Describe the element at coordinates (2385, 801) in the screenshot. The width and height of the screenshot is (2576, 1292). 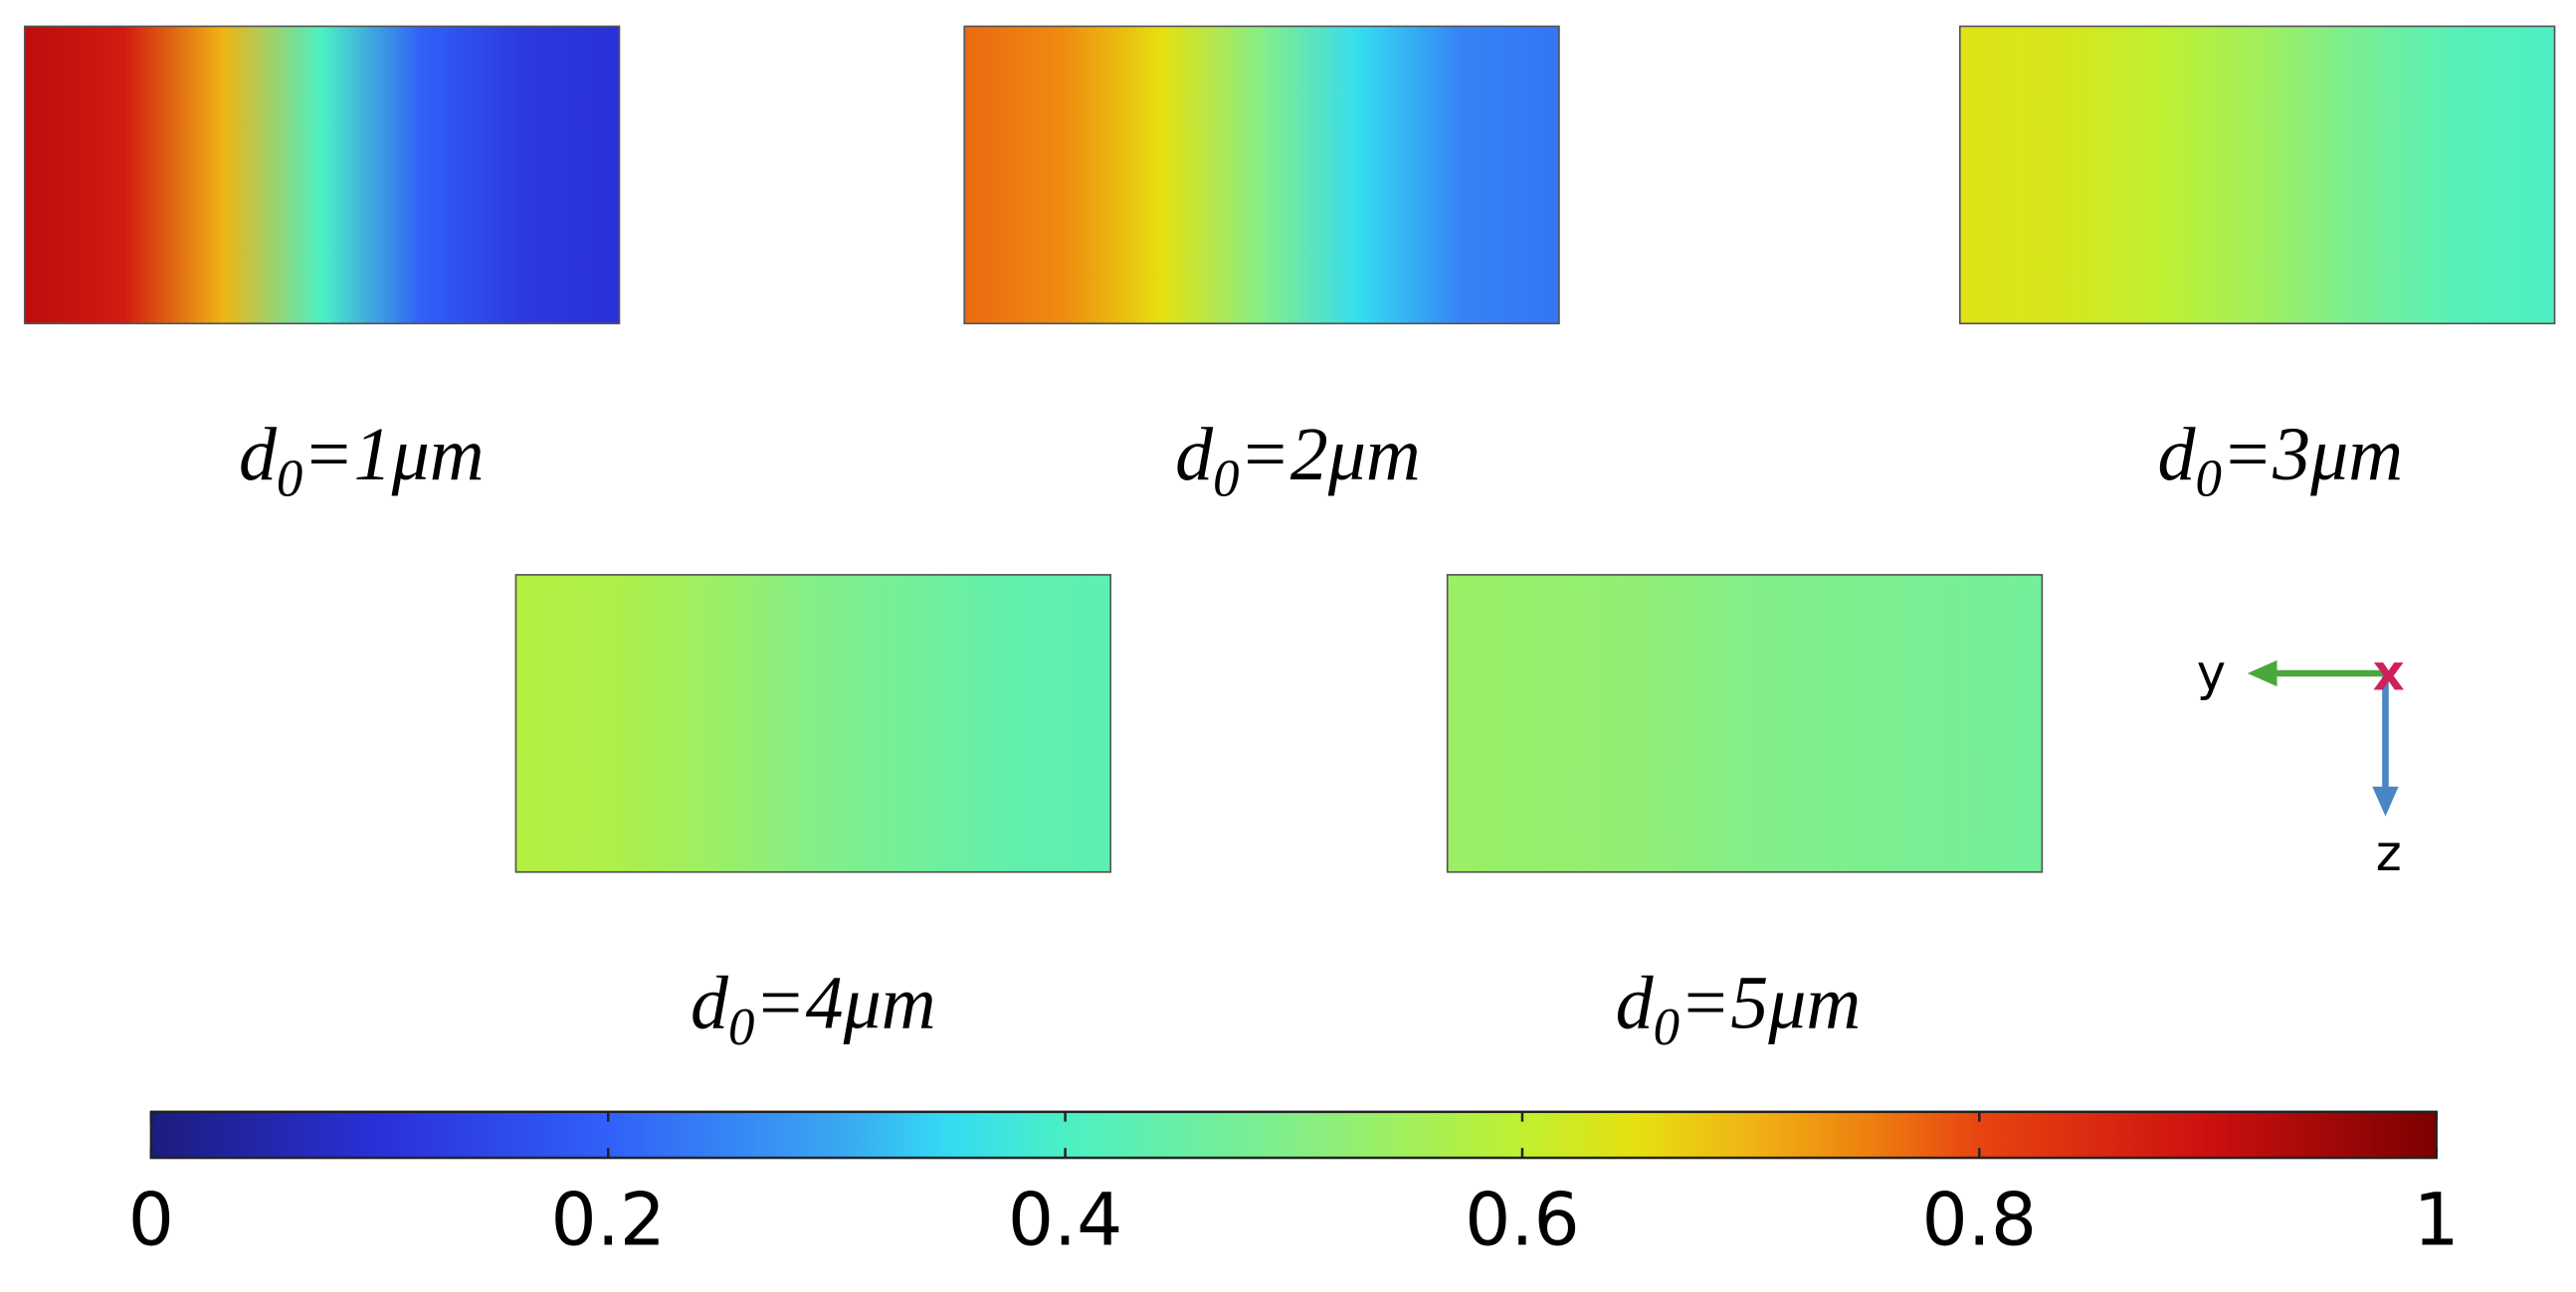
I see `z-arrowhead` at that location.